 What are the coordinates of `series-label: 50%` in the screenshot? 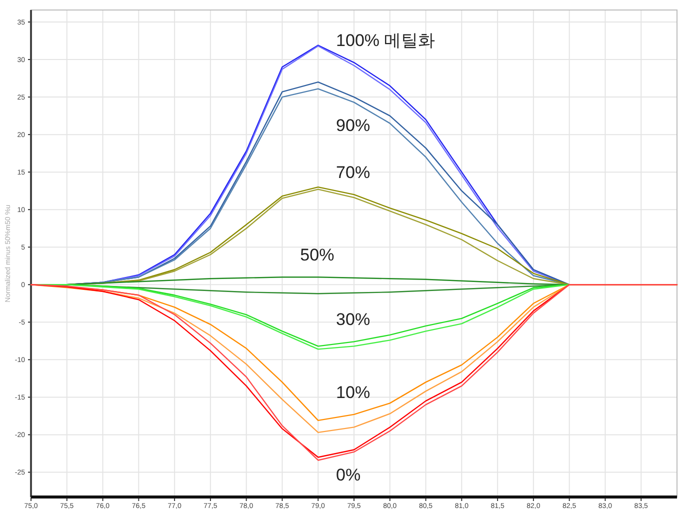 It's located at (317, 255).